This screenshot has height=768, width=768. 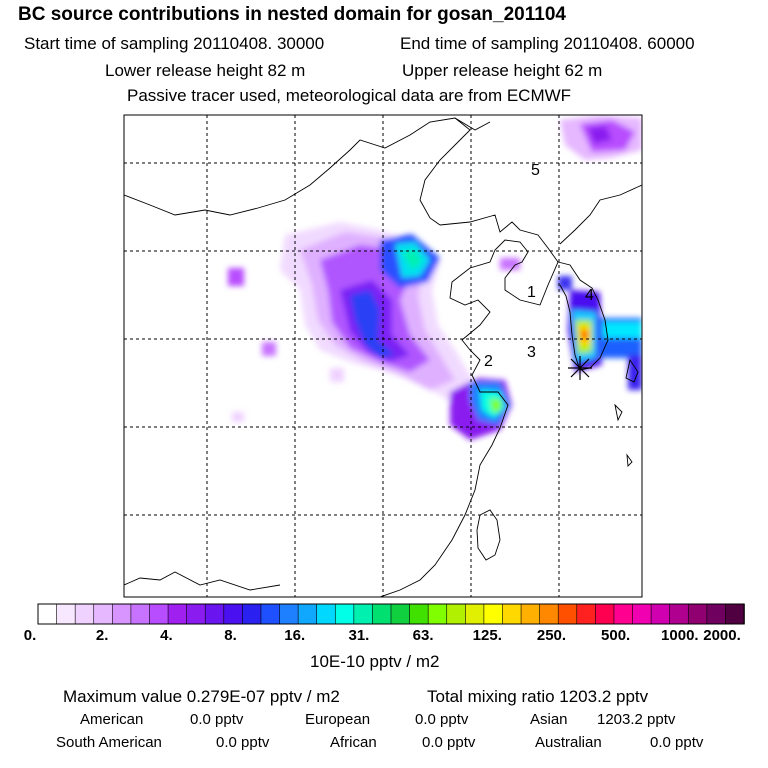 I want to click on colorbar-tick-label: 500., so click(x=616, y=635).